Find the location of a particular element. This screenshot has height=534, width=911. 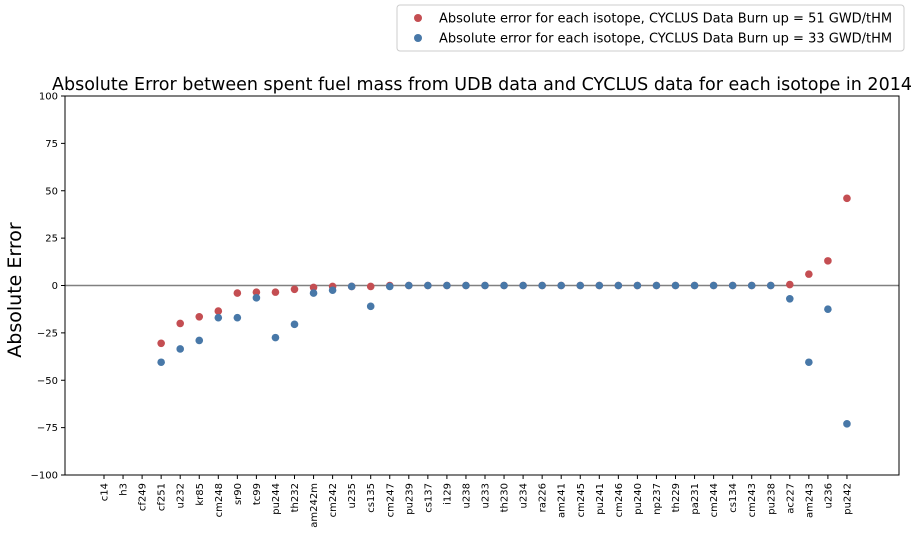

x-tick-label: cm243 is located at coordinates (752, 500).